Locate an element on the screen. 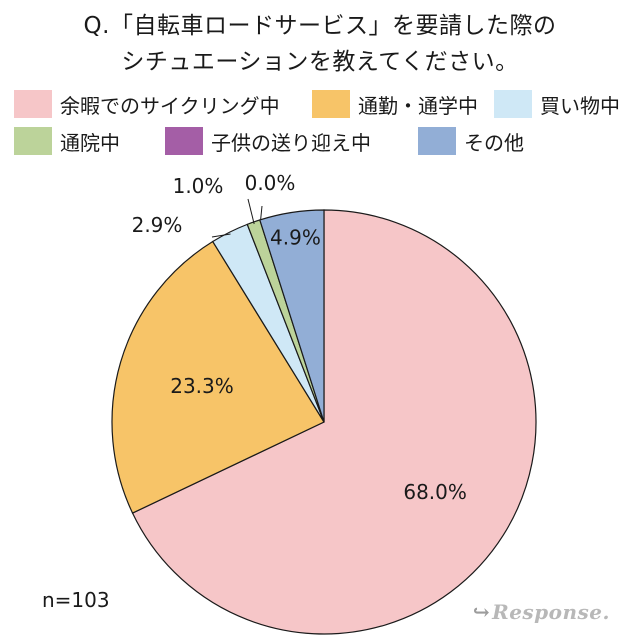 This screenshot has height=640, width=640. legend-swatch-leisure is located at coordinates (33, 104).